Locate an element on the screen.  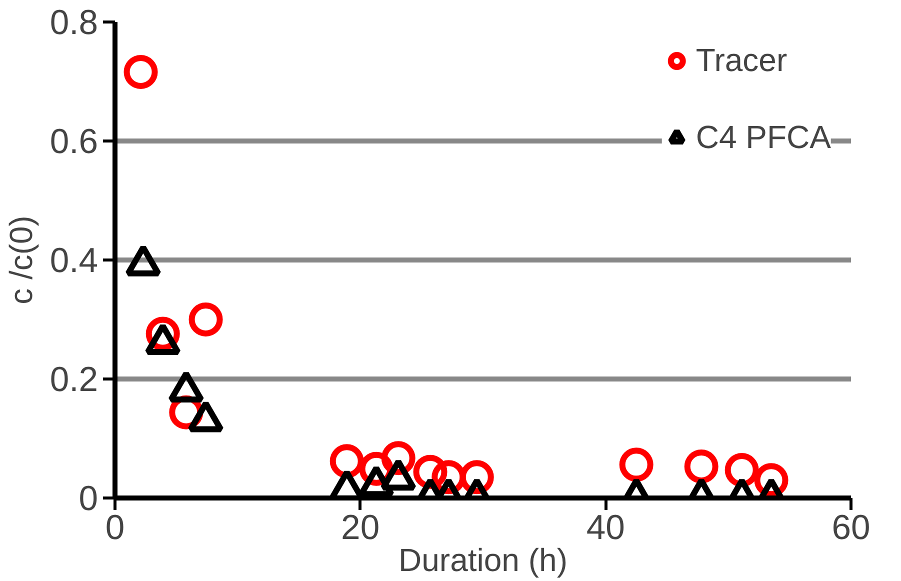
y-tick-label: 0 is located at coordinates (88, 499).